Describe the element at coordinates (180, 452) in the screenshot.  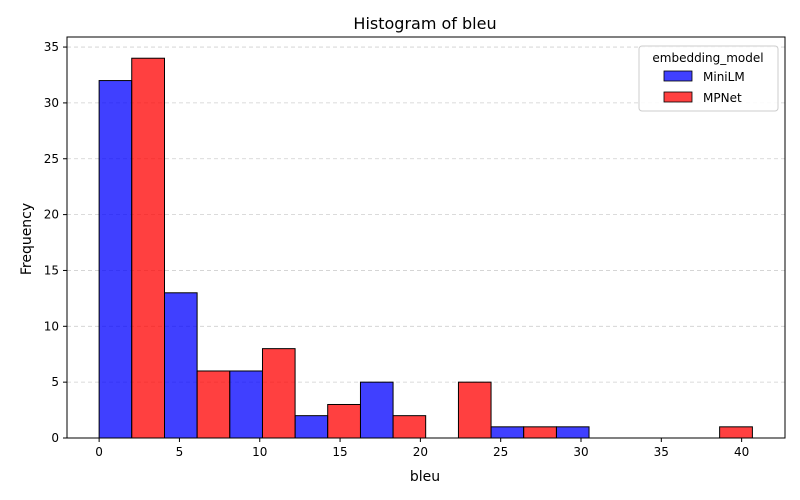
I see `x-tick-label: 5` at that location.